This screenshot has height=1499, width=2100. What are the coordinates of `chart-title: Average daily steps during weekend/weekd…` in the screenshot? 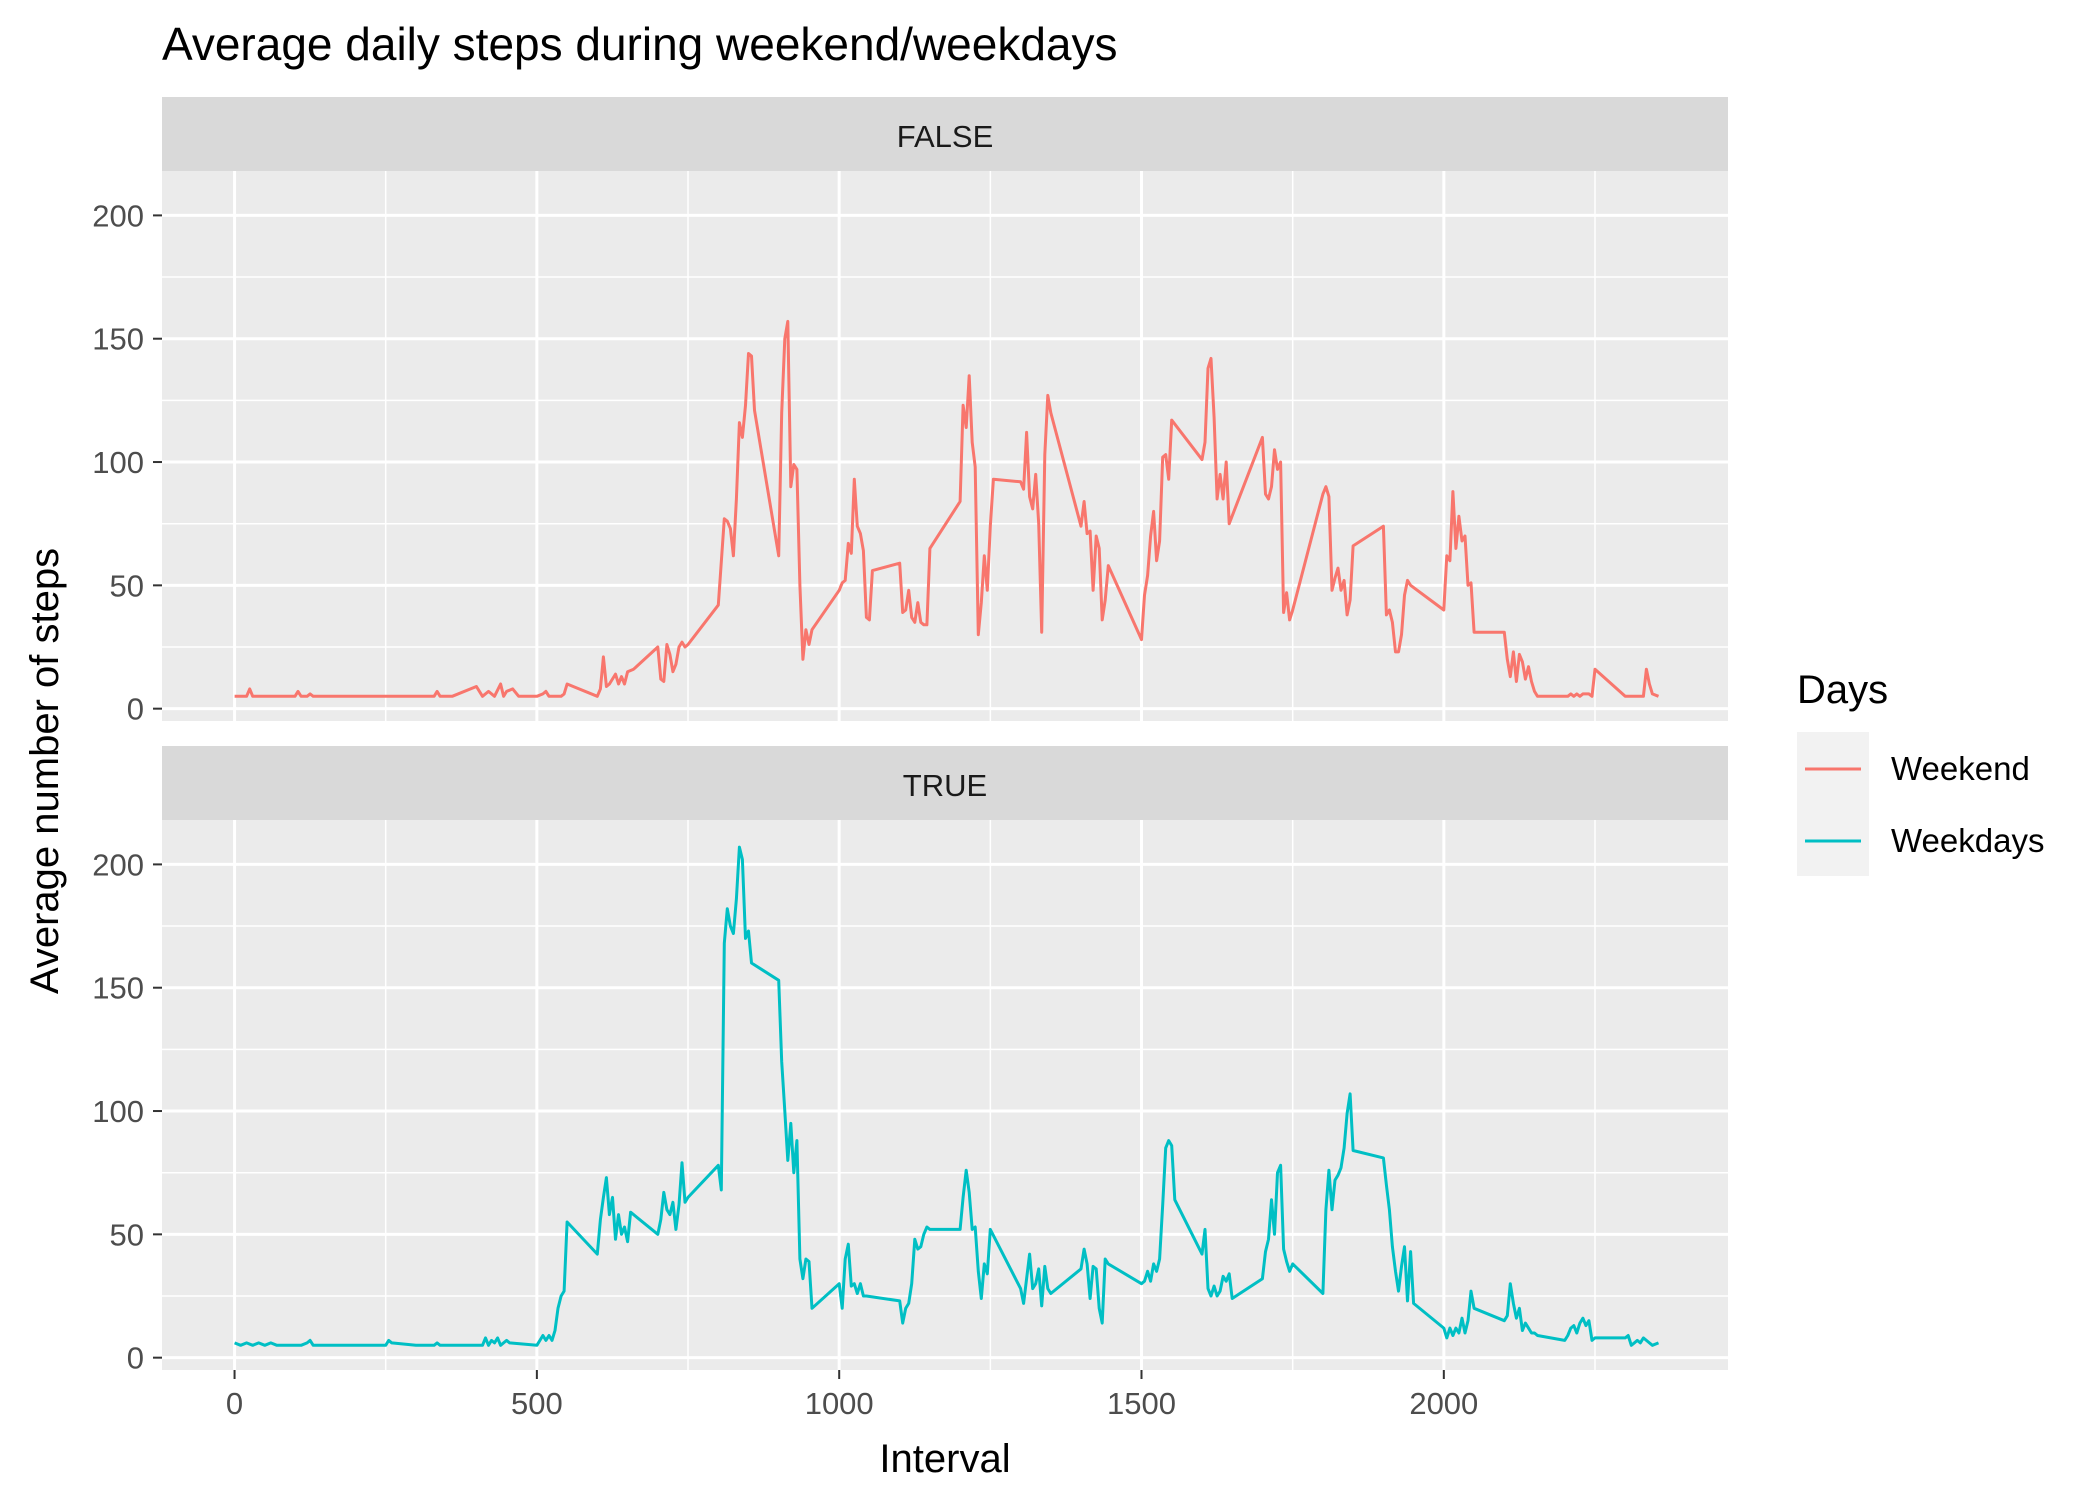 It's located at (640, 44).